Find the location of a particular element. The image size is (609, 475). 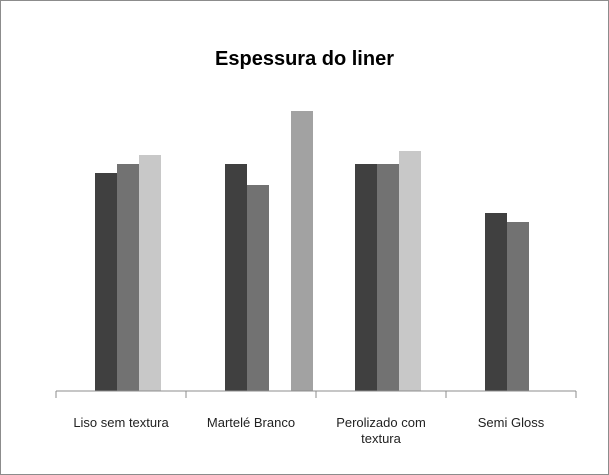

x-tick-label: Liso sem textura is located at coordinates (121, 422).